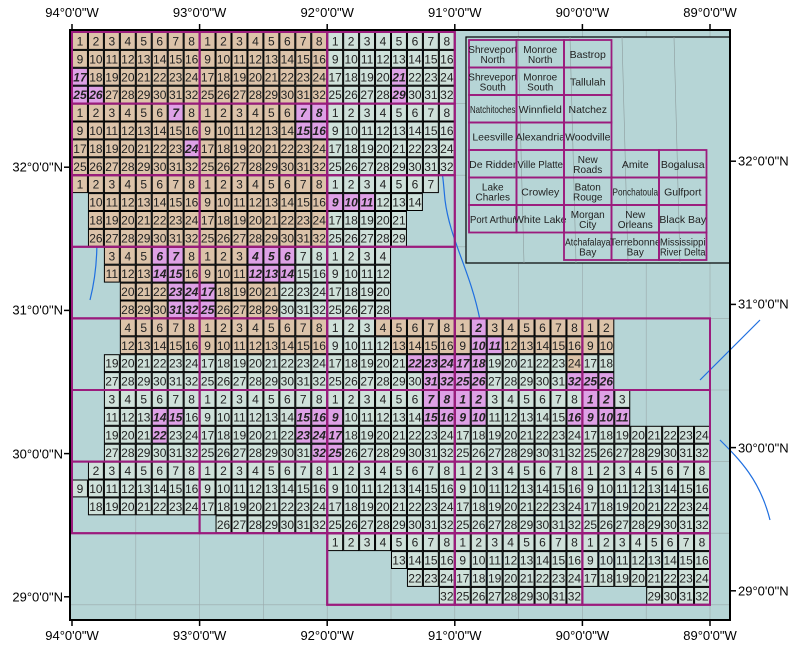 This screenshot has height=655, width=800. I want to click on map-cell: 1, so click(207, 327).